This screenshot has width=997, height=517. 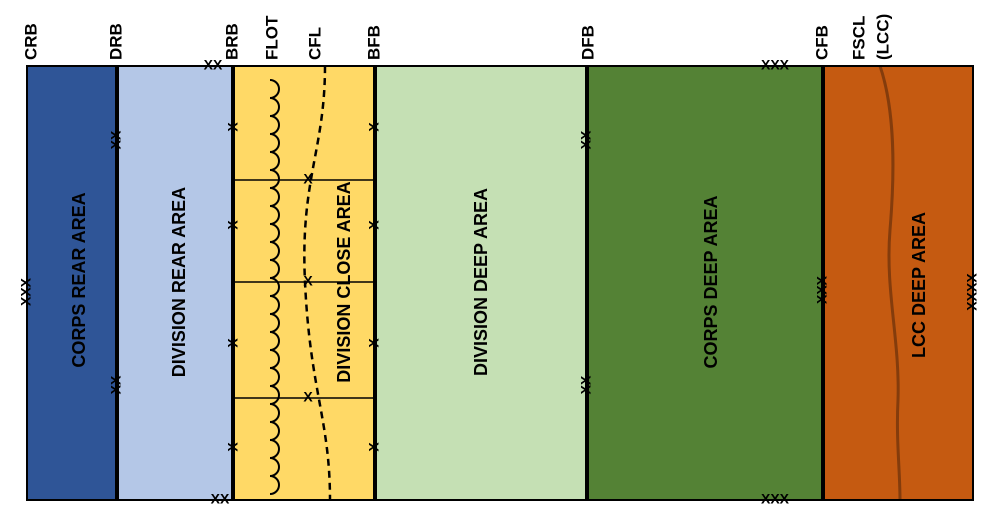 What do you see at coordinates (317, 283) in the screenshot?
I see `cfl-line` at bounding box center [317, 283].